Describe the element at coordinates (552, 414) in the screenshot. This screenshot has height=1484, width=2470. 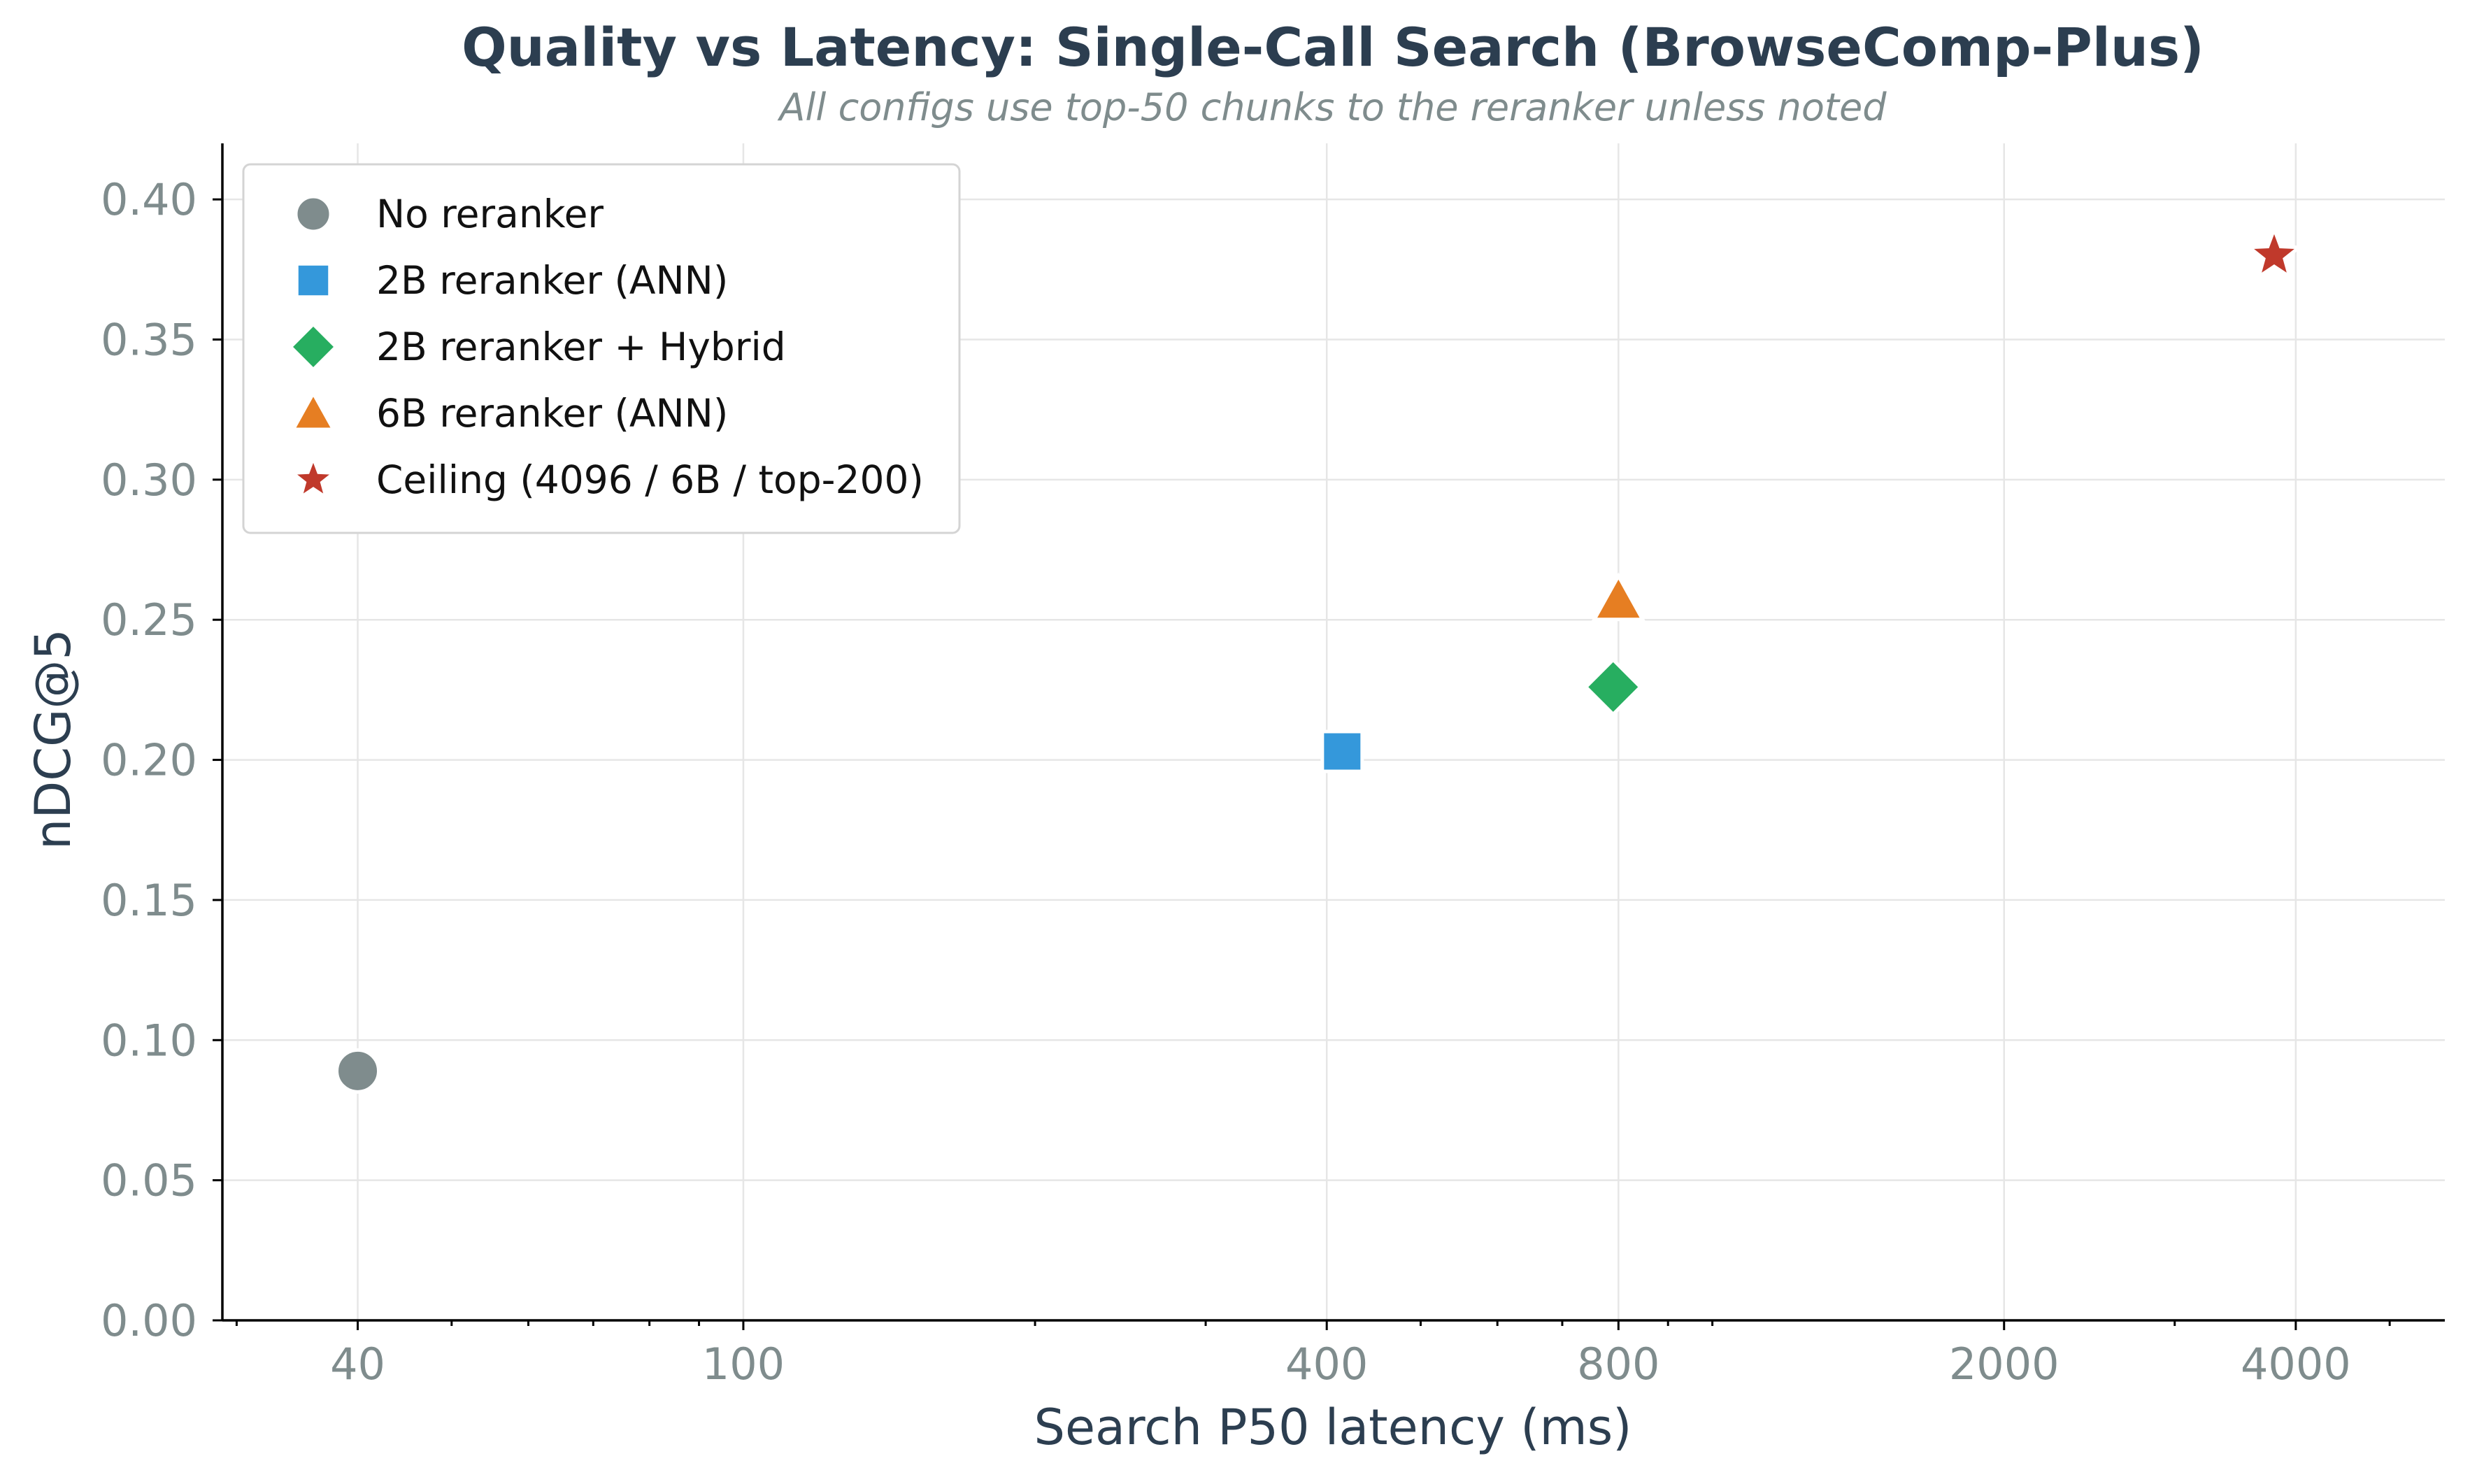
I see `legend-label: 6B reranker (ANN)` at that location.